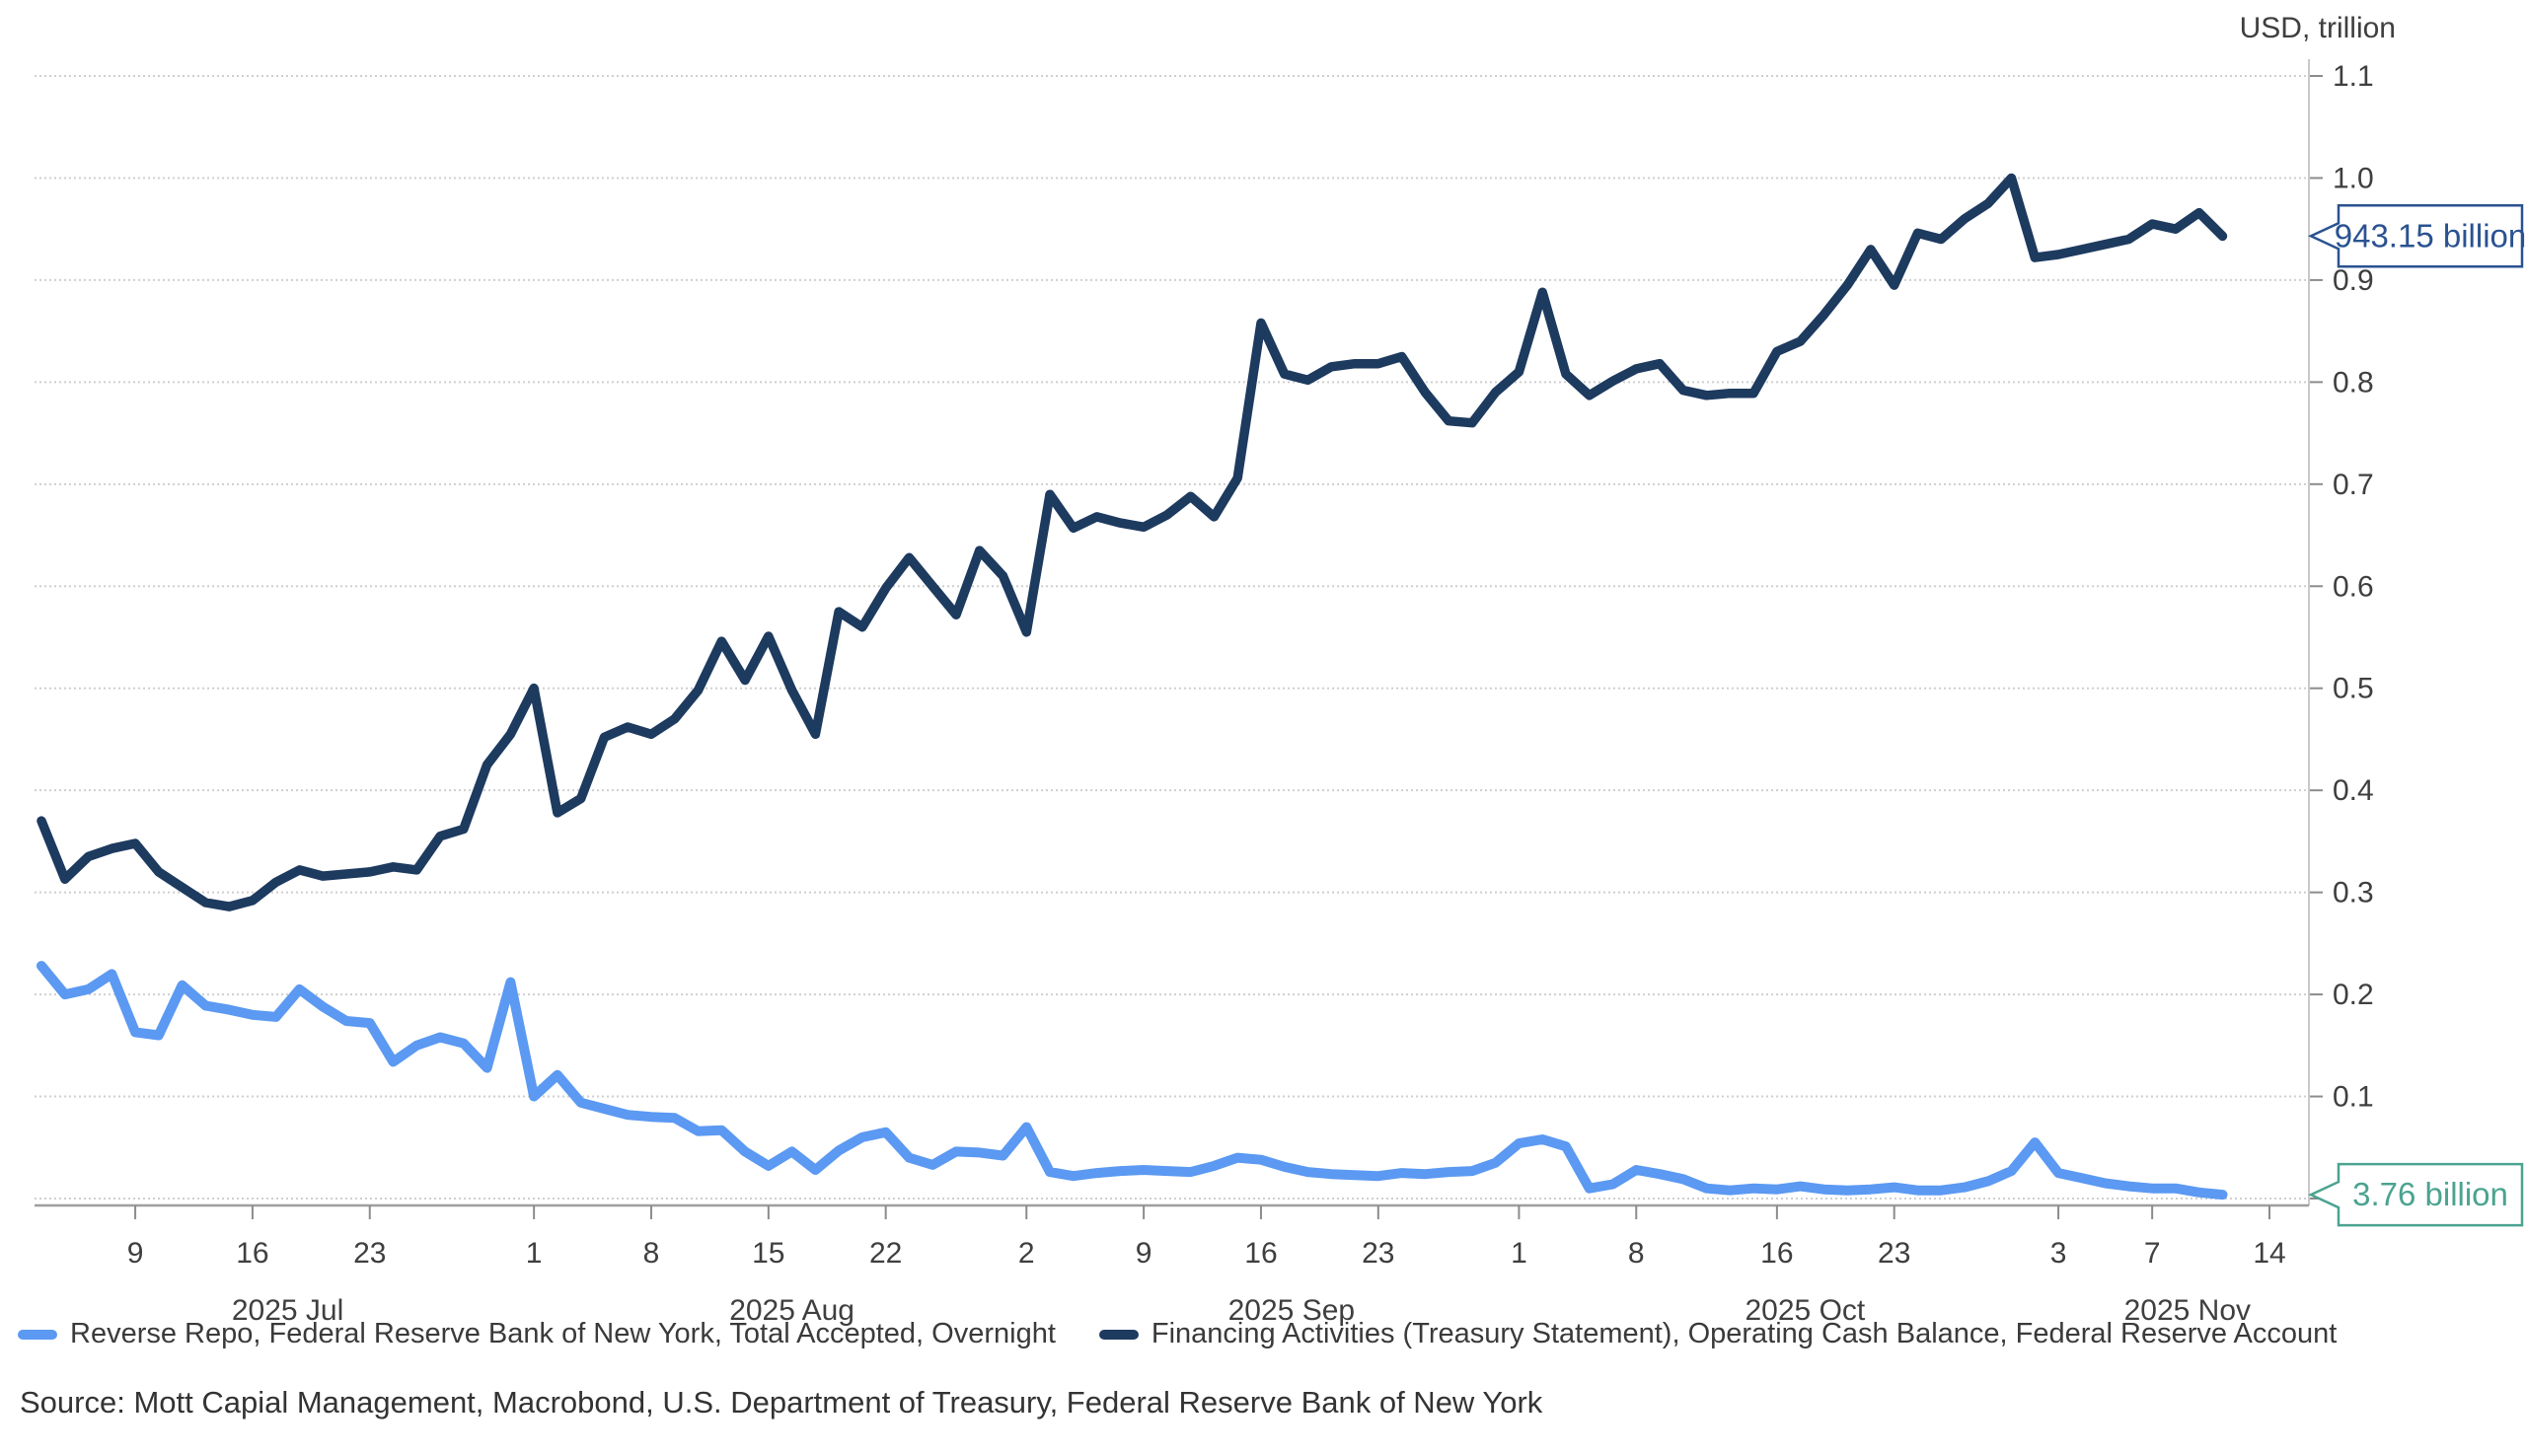 The width and height of the screenshot is (2526, 1456). What do you see at coordinates (2353, 790) in the screenshot?
I see `y-axis-tick-label: 0.4` at bounding box center [2353, 790].